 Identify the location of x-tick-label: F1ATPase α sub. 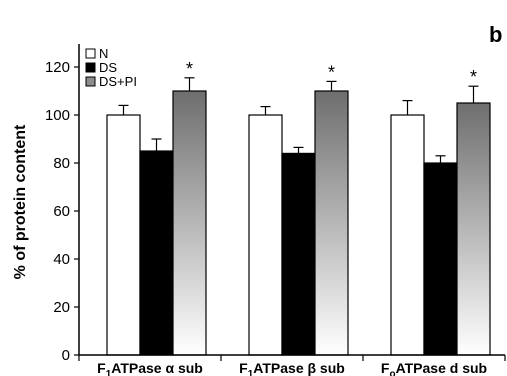
(150, 368).